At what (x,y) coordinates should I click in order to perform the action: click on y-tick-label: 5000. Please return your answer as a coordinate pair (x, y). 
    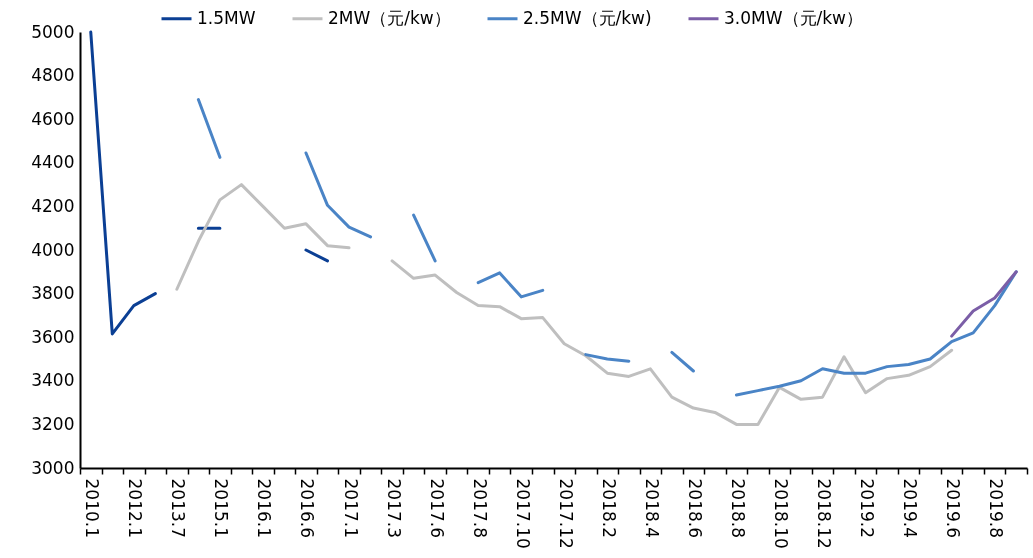
    Looking at the image, I should click on (53, 31).